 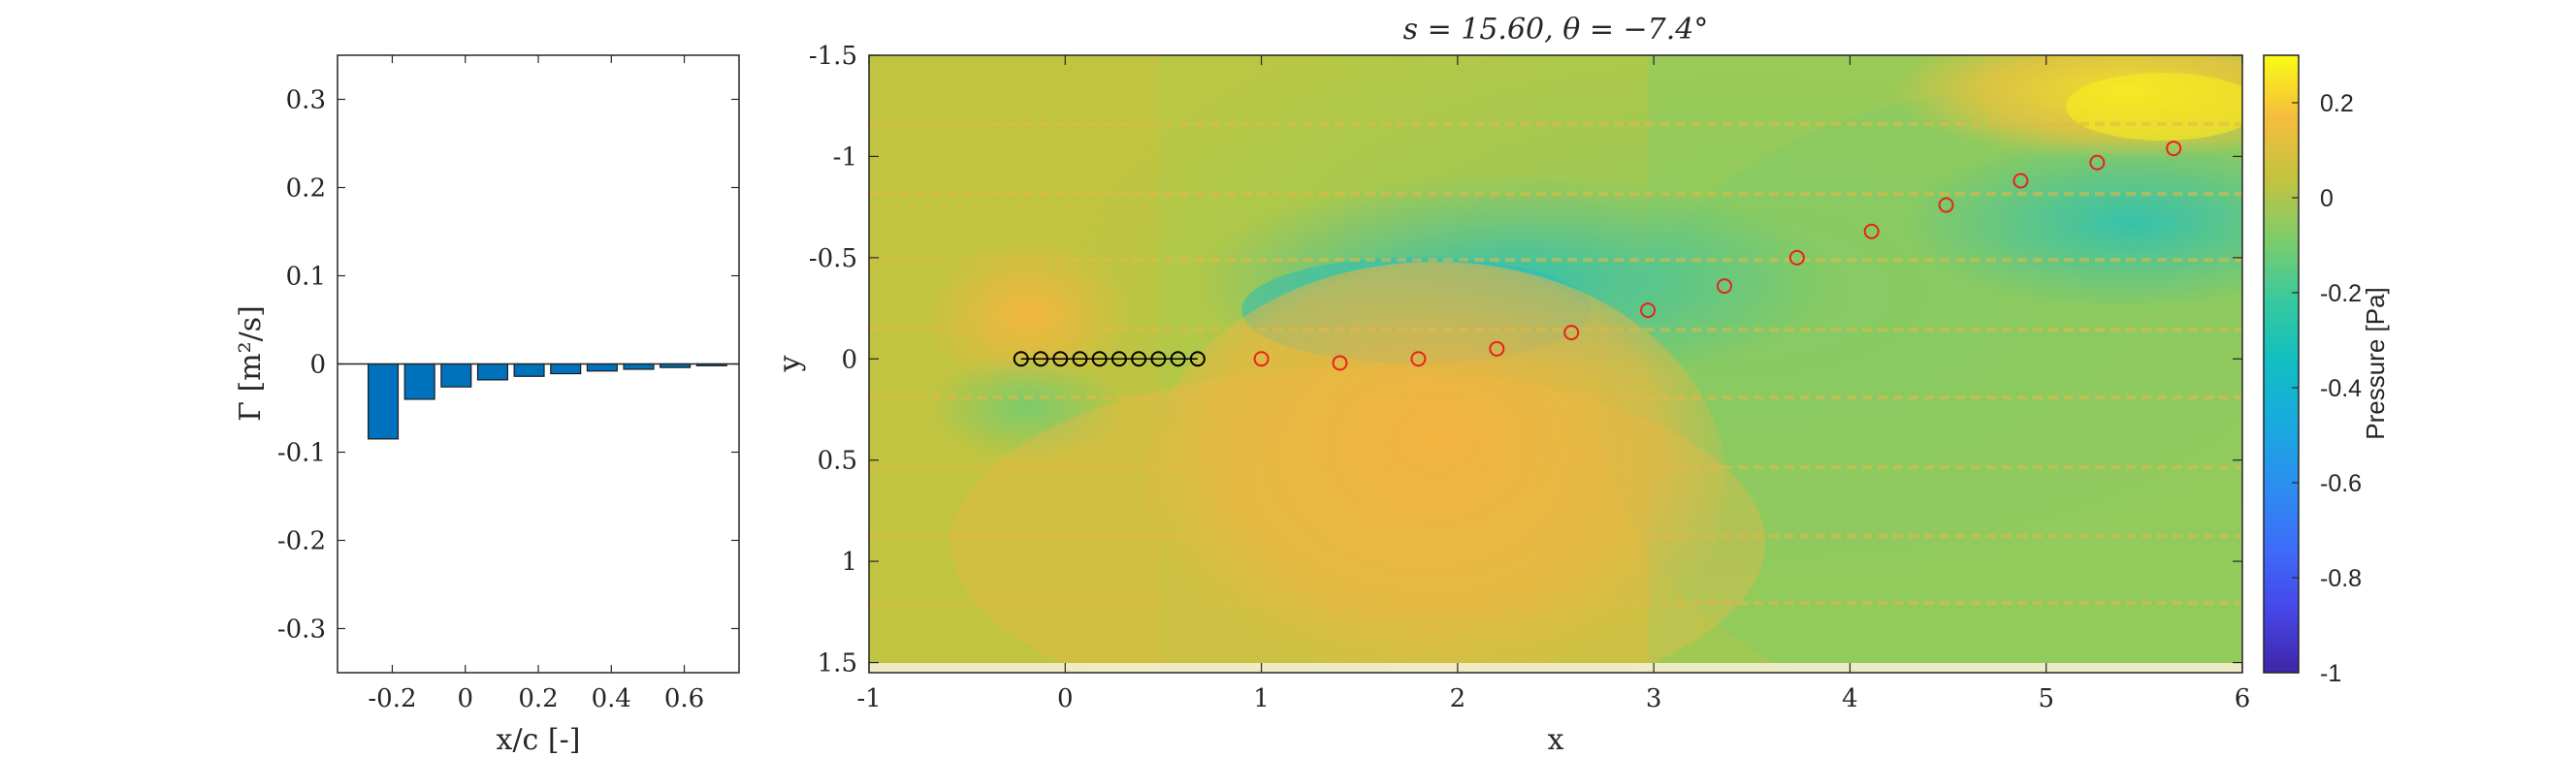 I want to click on colorbar-gradient, so click(x=2281, y=364).